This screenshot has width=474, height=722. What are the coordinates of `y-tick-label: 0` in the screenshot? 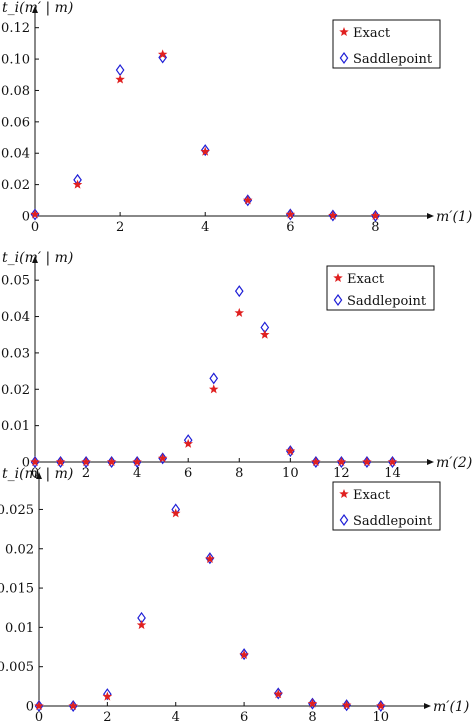 It's located at (26, 463).